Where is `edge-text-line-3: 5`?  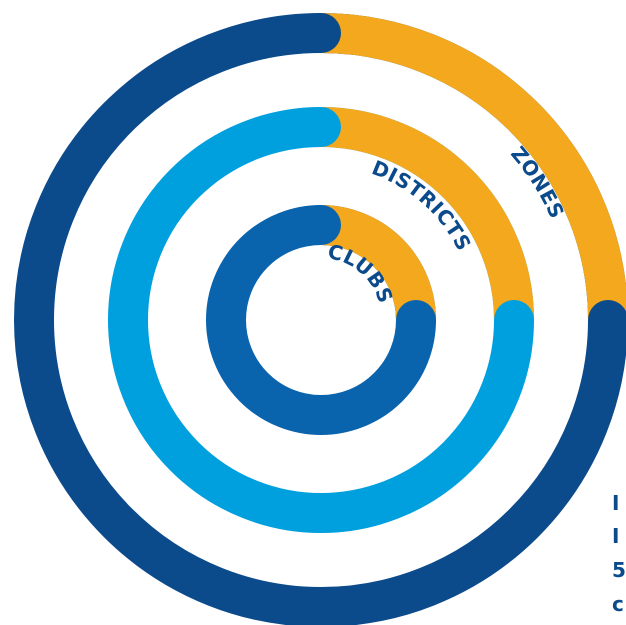
edge-text-line-3: 5 is located at coordinates (619, 570).